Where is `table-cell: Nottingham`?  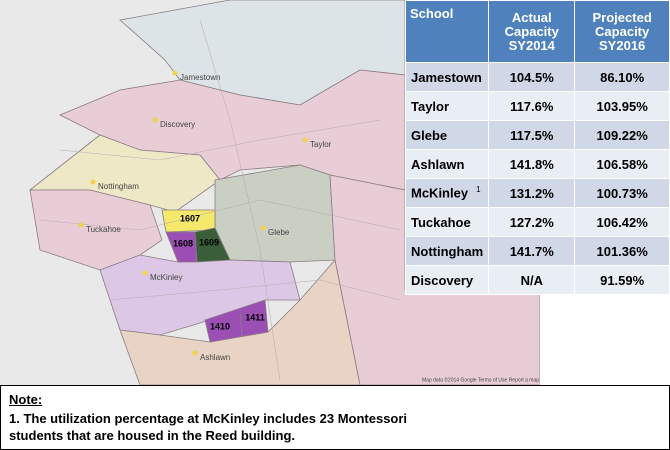
table-cell: Nottingham is located at coordinates (447, 251).